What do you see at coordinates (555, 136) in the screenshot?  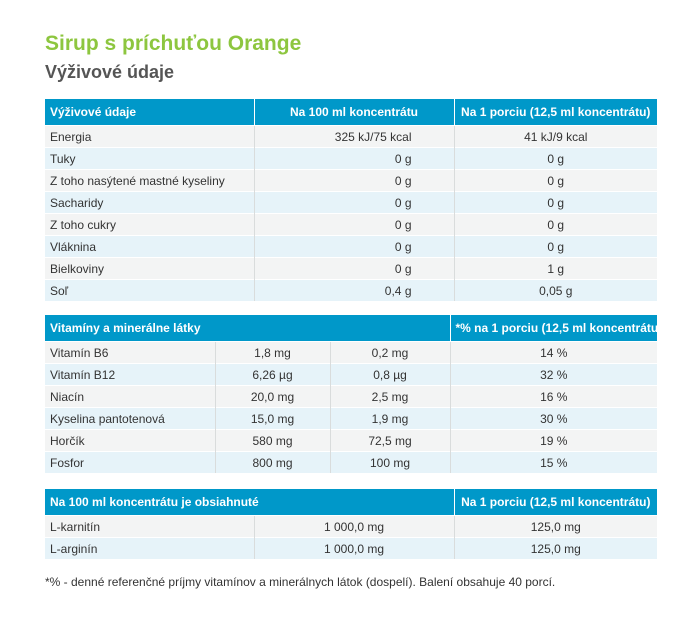 I see `nutrient-per-portion: 41 kJ/9 kcal` at bounding box center [555, 136].